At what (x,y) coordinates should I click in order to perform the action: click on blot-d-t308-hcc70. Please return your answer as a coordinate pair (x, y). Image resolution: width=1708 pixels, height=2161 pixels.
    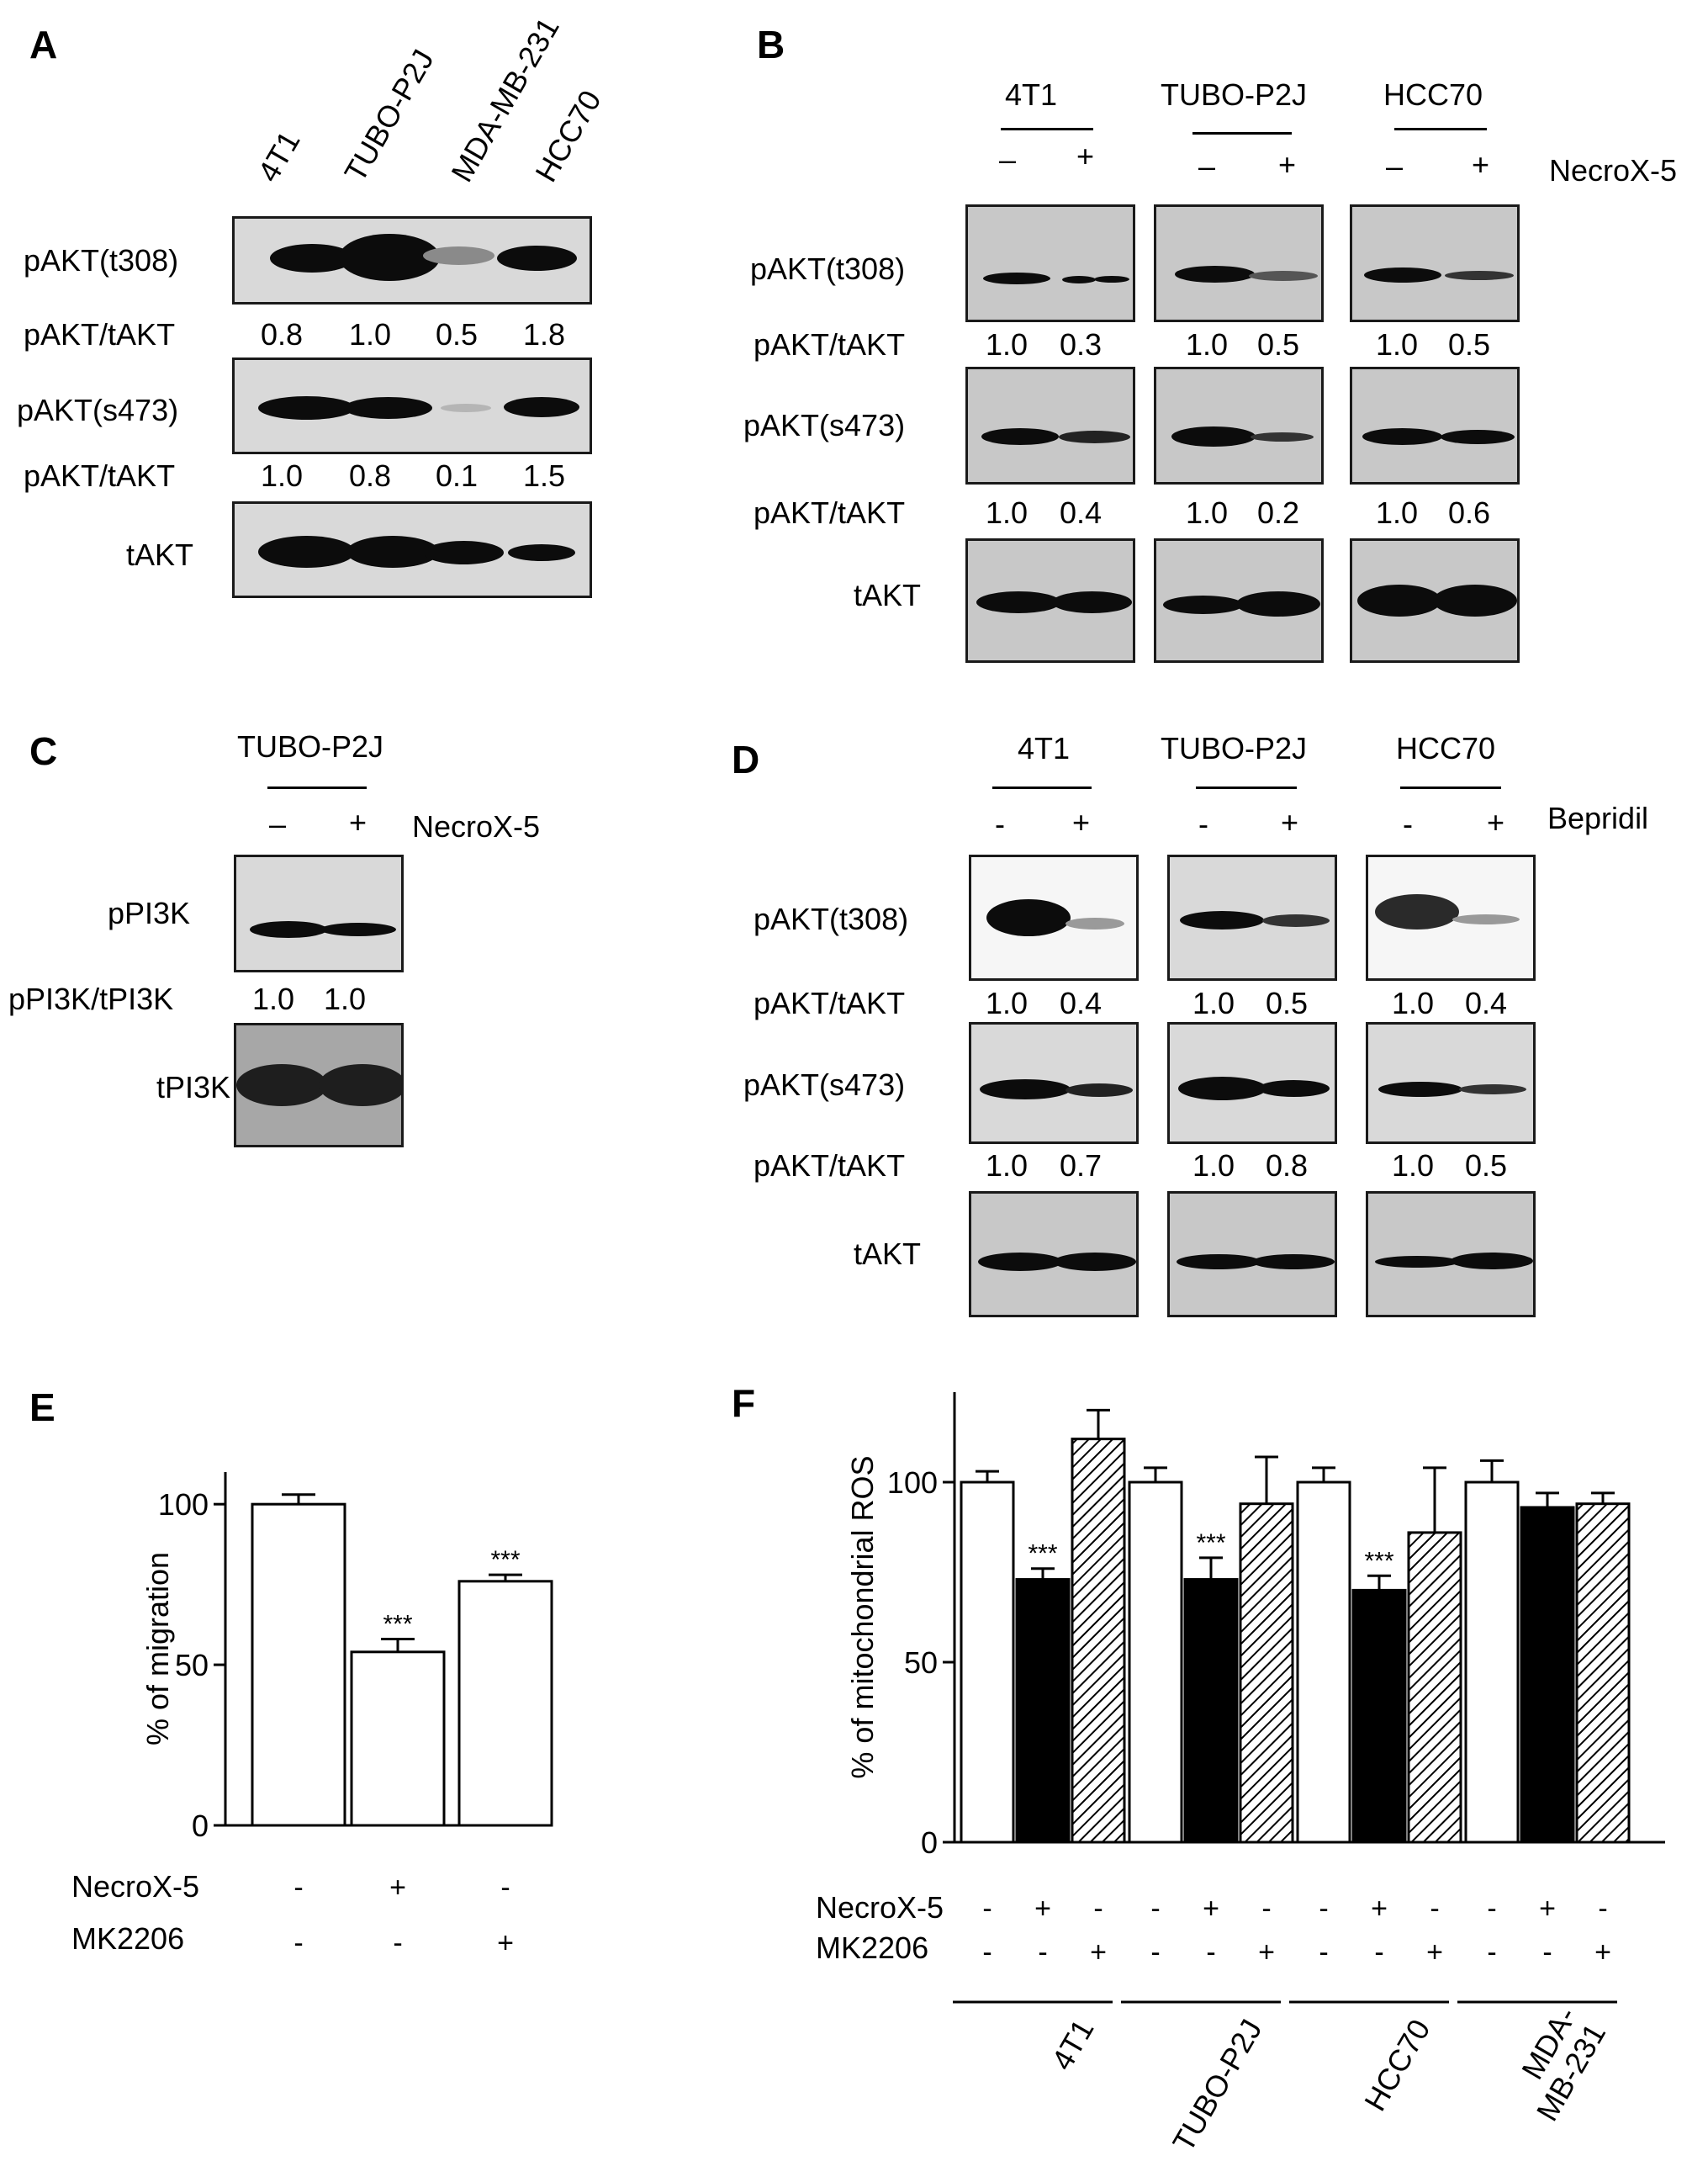
    Looking at the image, I should click on (1451, 918).